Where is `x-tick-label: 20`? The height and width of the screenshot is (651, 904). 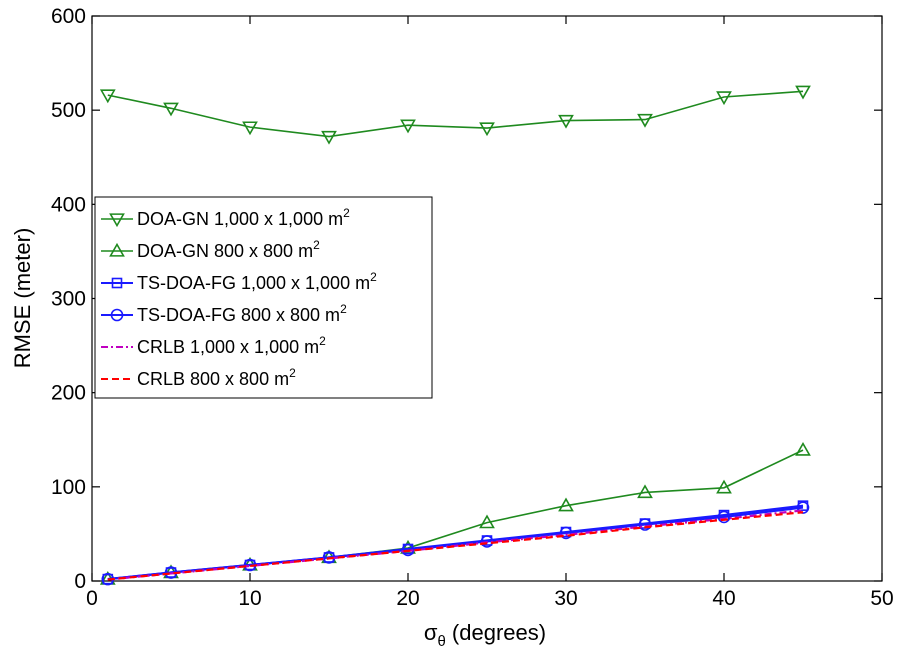
x-tick-label: 20 is located at coordinates (407, 598).